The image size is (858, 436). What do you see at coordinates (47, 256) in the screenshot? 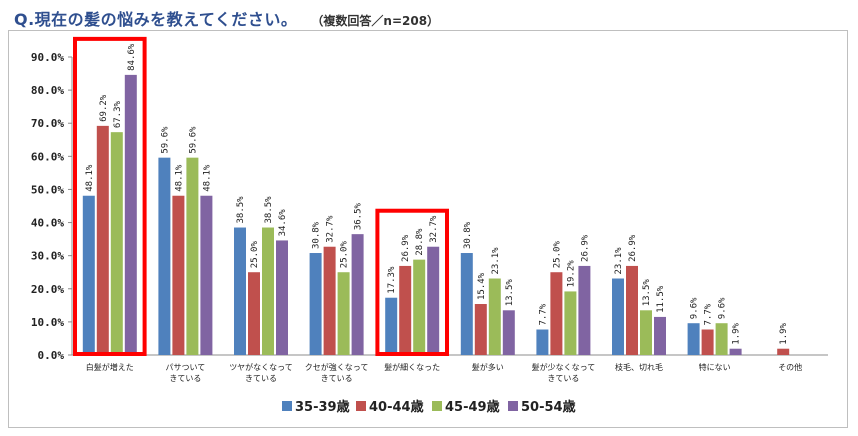
I see `y-tick-label: 30.0%` at bounding box center [47, 256].